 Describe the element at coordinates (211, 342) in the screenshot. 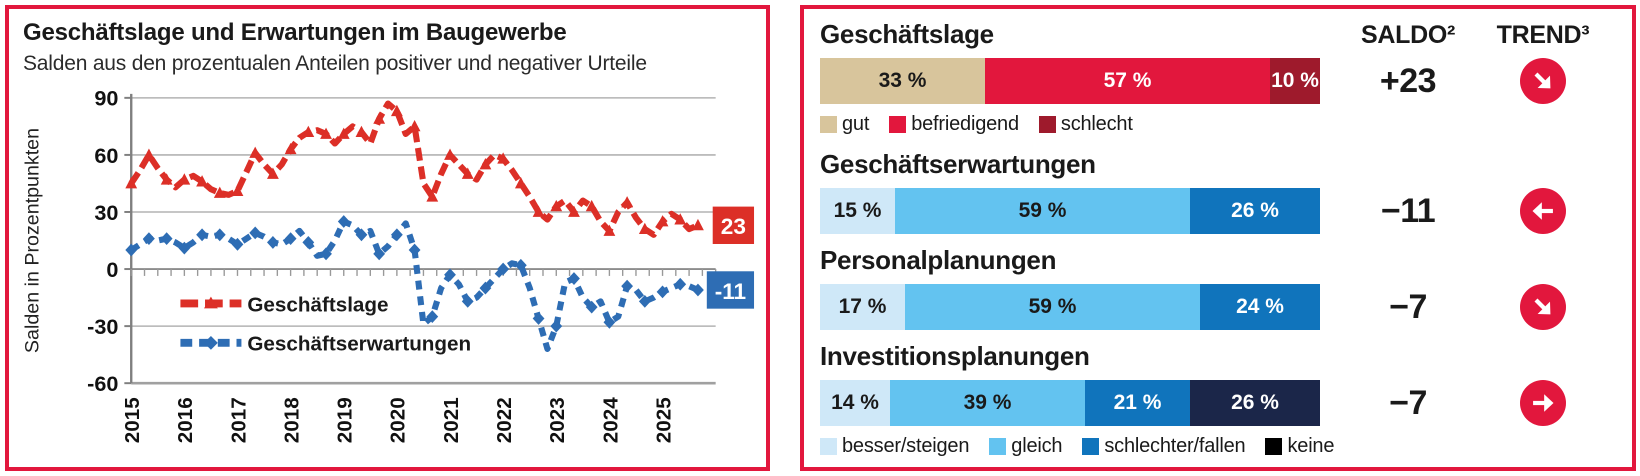

I see `legend-diamond-marker` at that location.